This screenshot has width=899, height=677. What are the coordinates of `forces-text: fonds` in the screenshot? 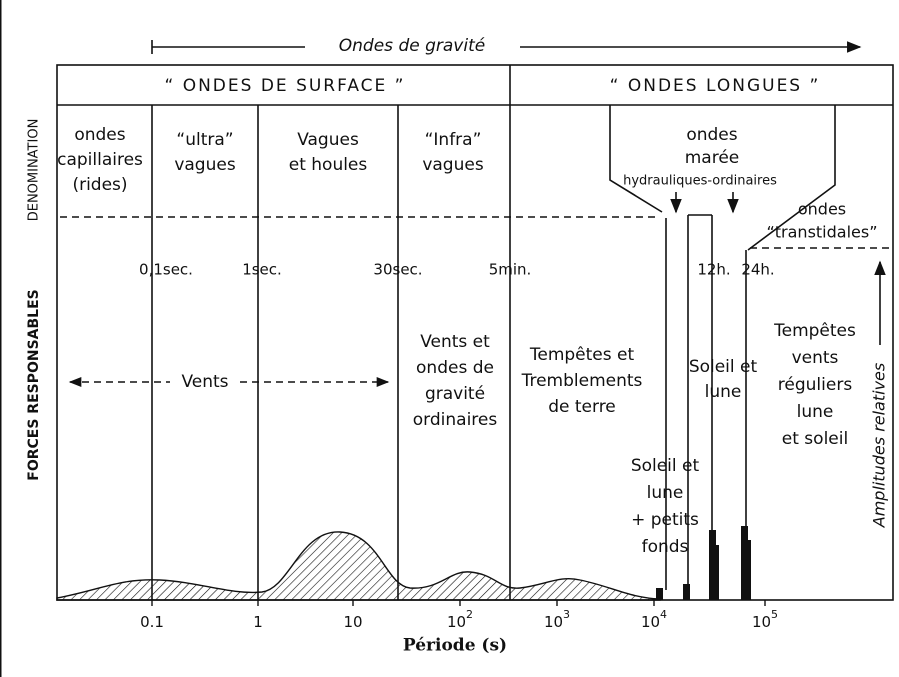 It's located at (665, 547).